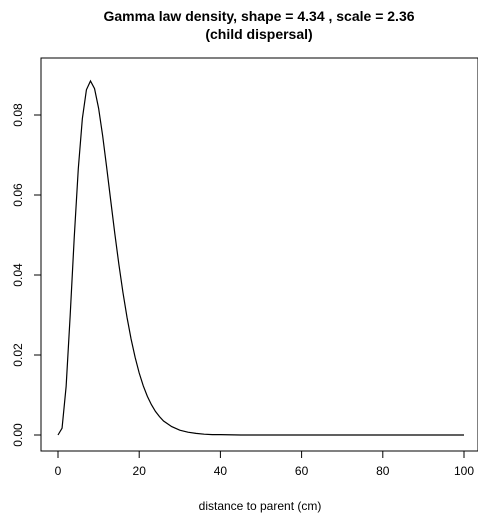  Describe the element at coordinates (26, 275) in the screenshot. I see `y-axis: 0.00 0.02 0.04 0.06 0.08` at that location.